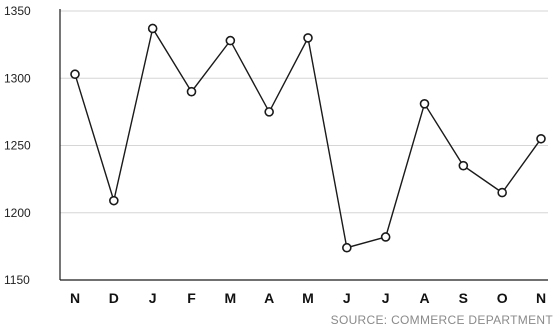 This screenshot has height=335, width=557. What do you see at coordinates (502, 298) in the screenshot?
I see `x-tick-label: O` at bounding box center [502, 298].